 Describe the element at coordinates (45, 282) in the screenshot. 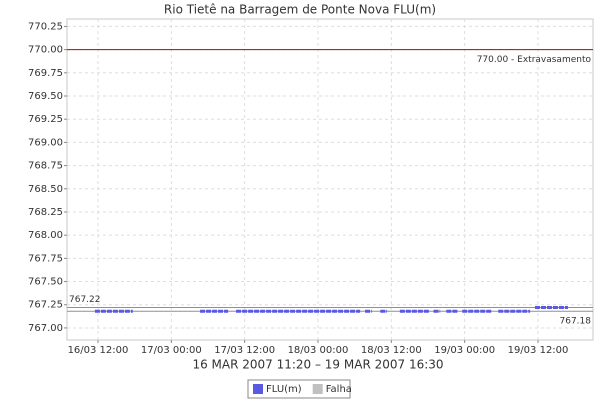

I see `y-tick-label: 767.50` at that location.